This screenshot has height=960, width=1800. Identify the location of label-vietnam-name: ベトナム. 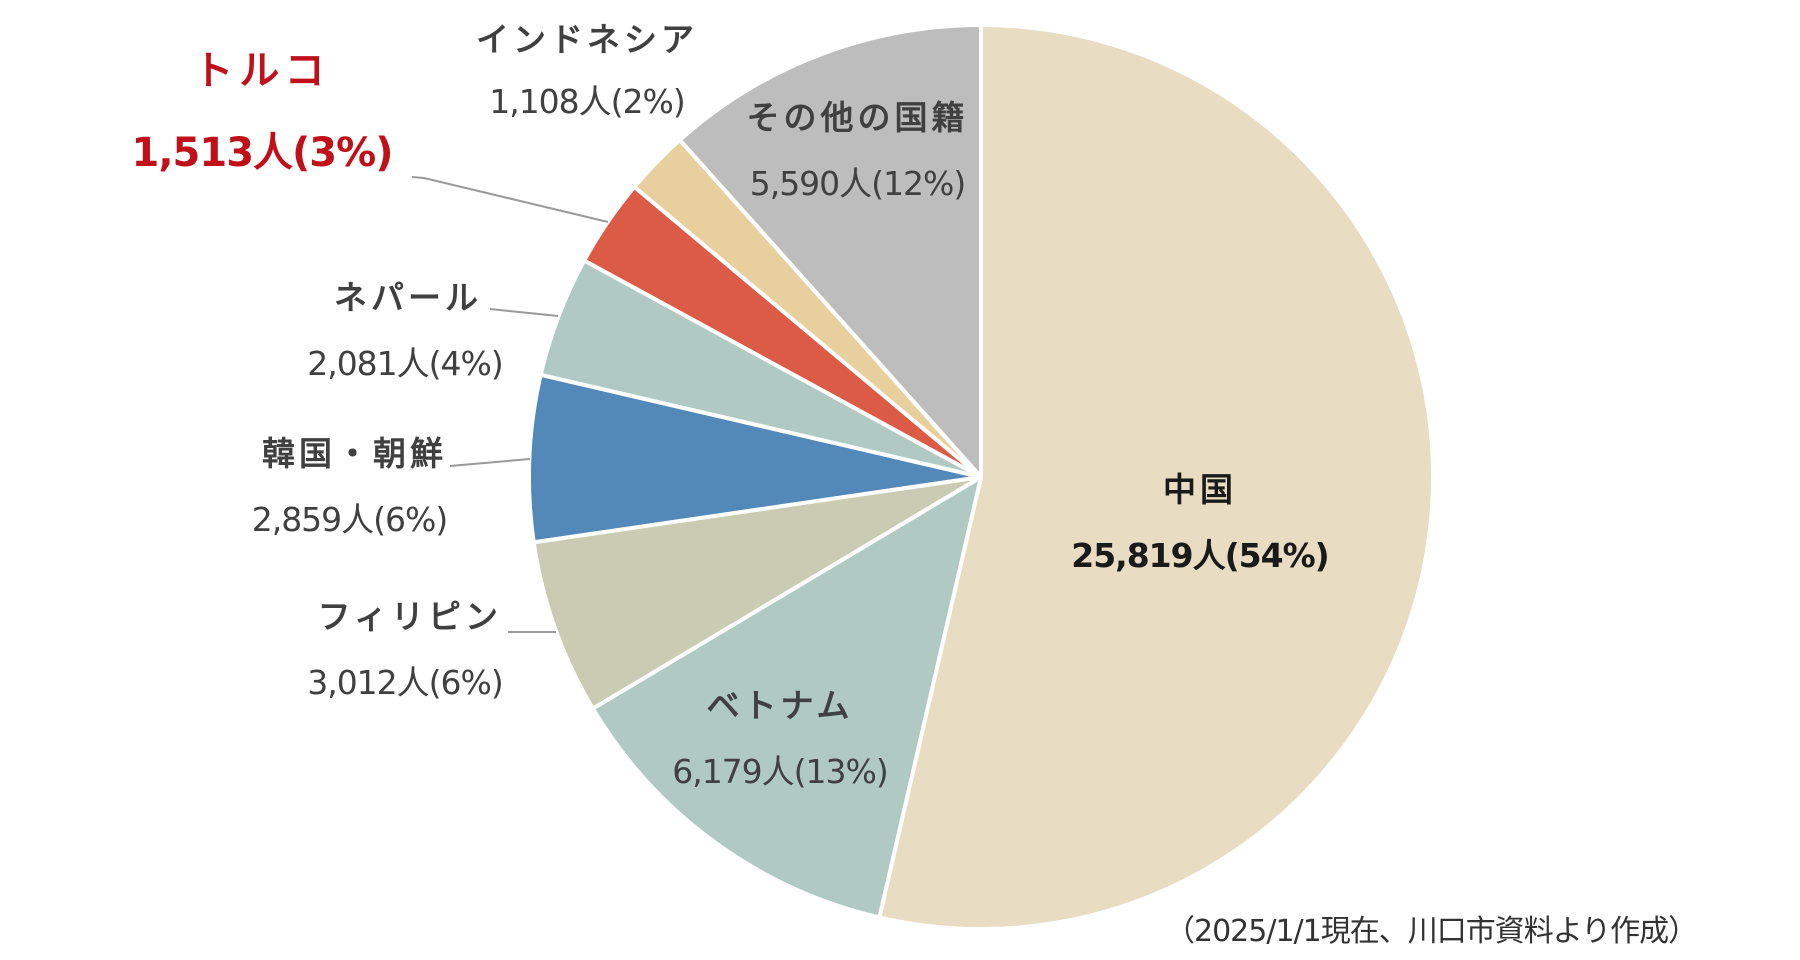
(780, 705).